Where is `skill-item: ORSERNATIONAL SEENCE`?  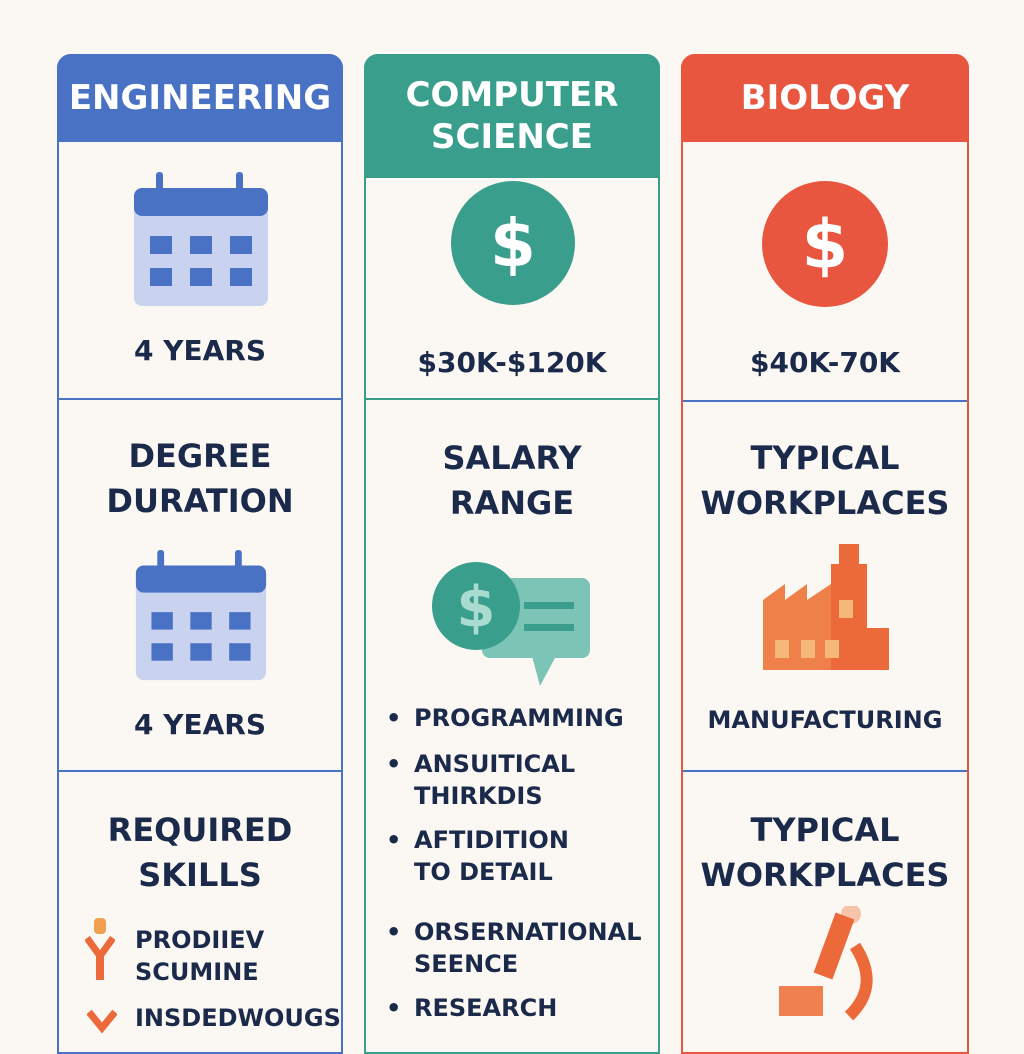 skill-item: ORSERNATIONAL SEENCE is located at coordinates (514, 948).